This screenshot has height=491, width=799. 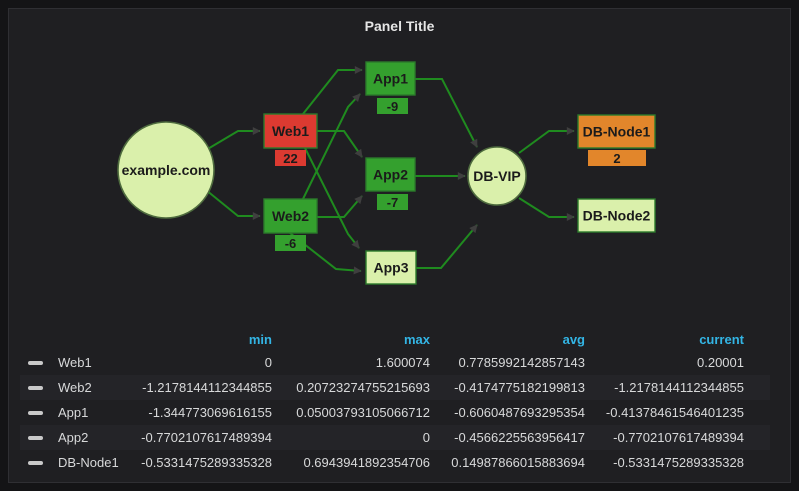 I want to click on min-value: 0, so click(x=268, y=362).